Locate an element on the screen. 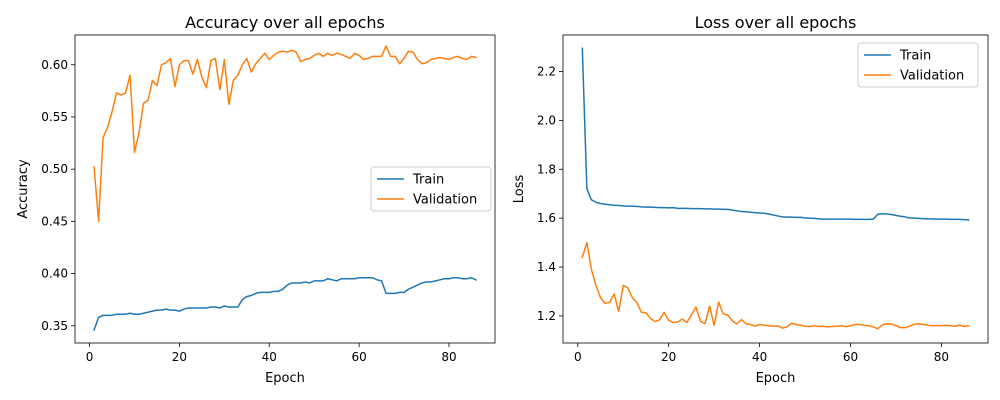 The image size is (1000, 400). y-tick-label: 1.4 is located at coordinates (546, 267).